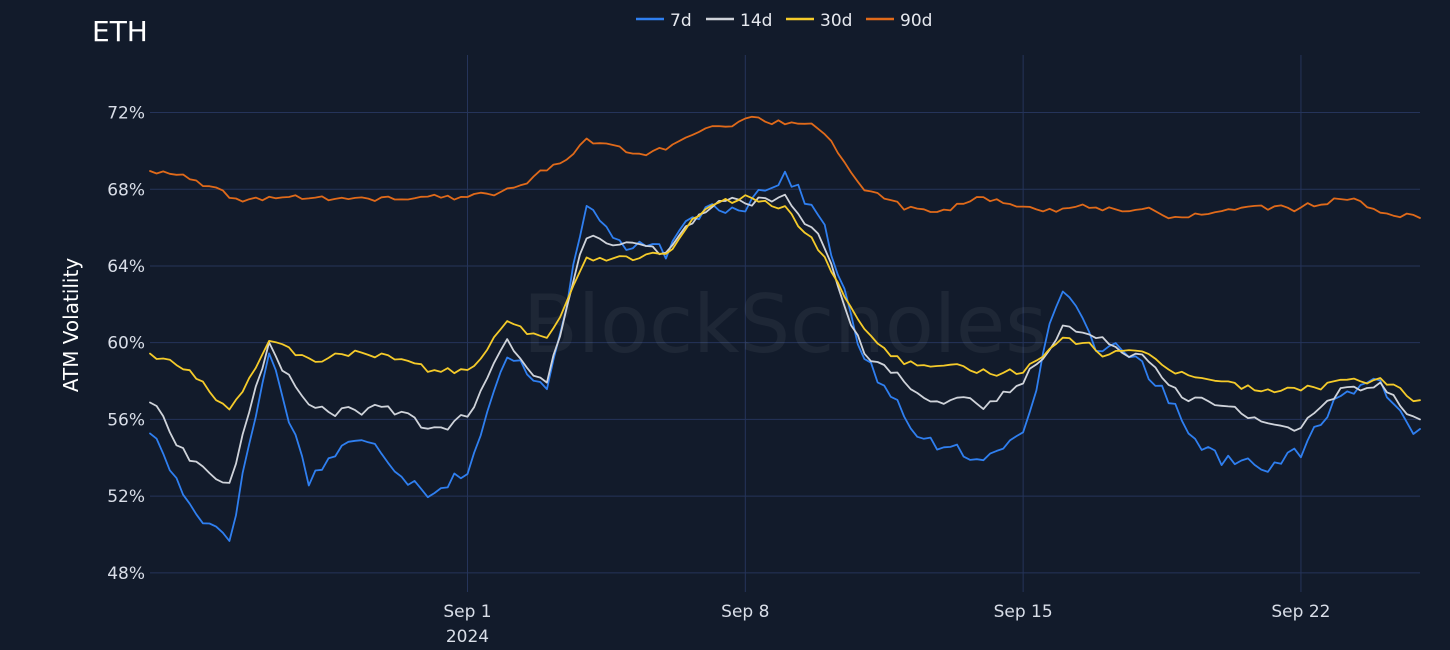 The width and height of the screenshot is (1450, 650). Describe the element at coordinates (756, 21) in the screenshot. I see `legend-label-14d: 14d` at that location.